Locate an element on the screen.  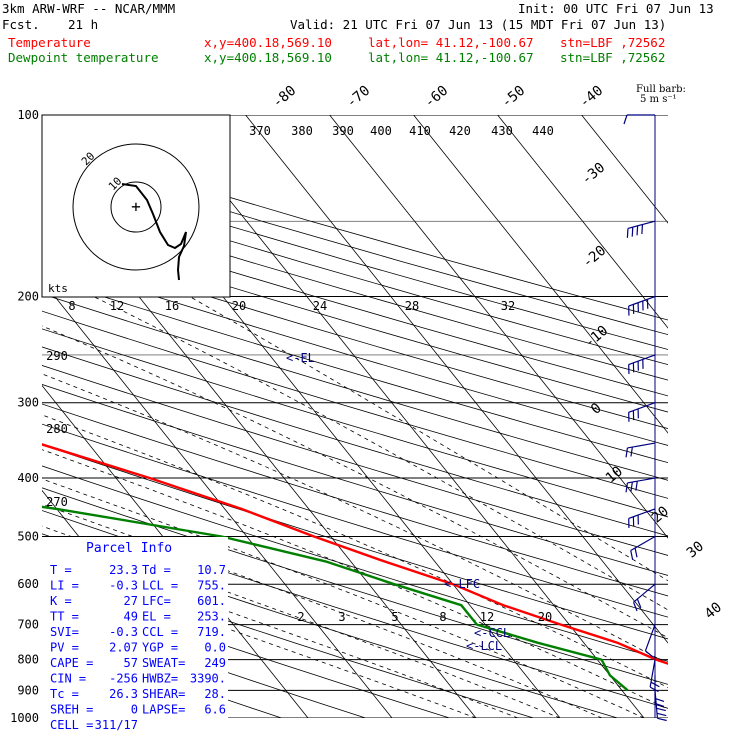
temperature-latlon: lat,lon= 41.12,-100.67 is located at coordinates (451, 42).